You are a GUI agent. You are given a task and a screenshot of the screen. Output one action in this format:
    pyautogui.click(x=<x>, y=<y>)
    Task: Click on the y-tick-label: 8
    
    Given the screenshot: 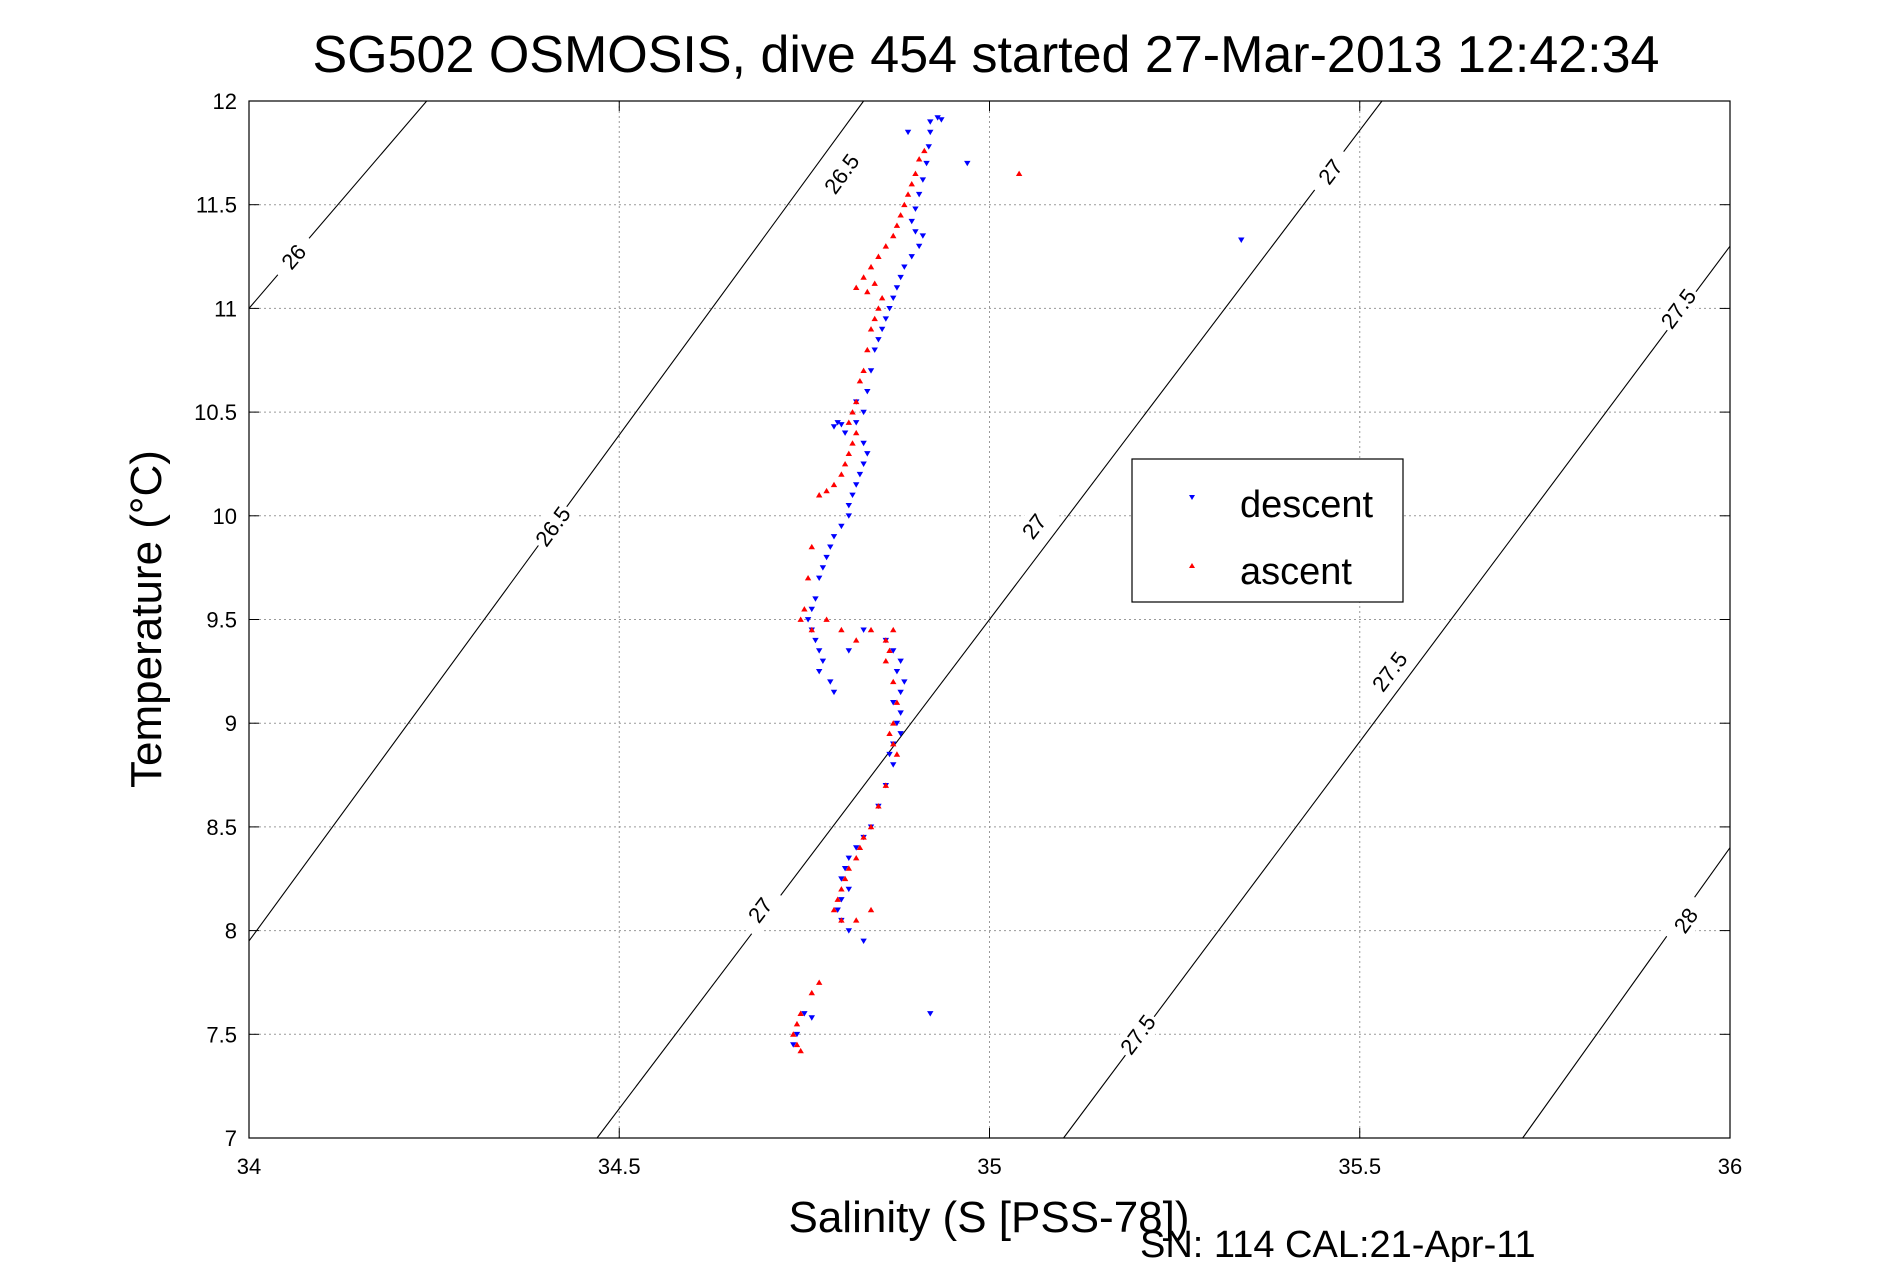 What is the action you would take?
    pyautogui.click(x=231, y=931)
    